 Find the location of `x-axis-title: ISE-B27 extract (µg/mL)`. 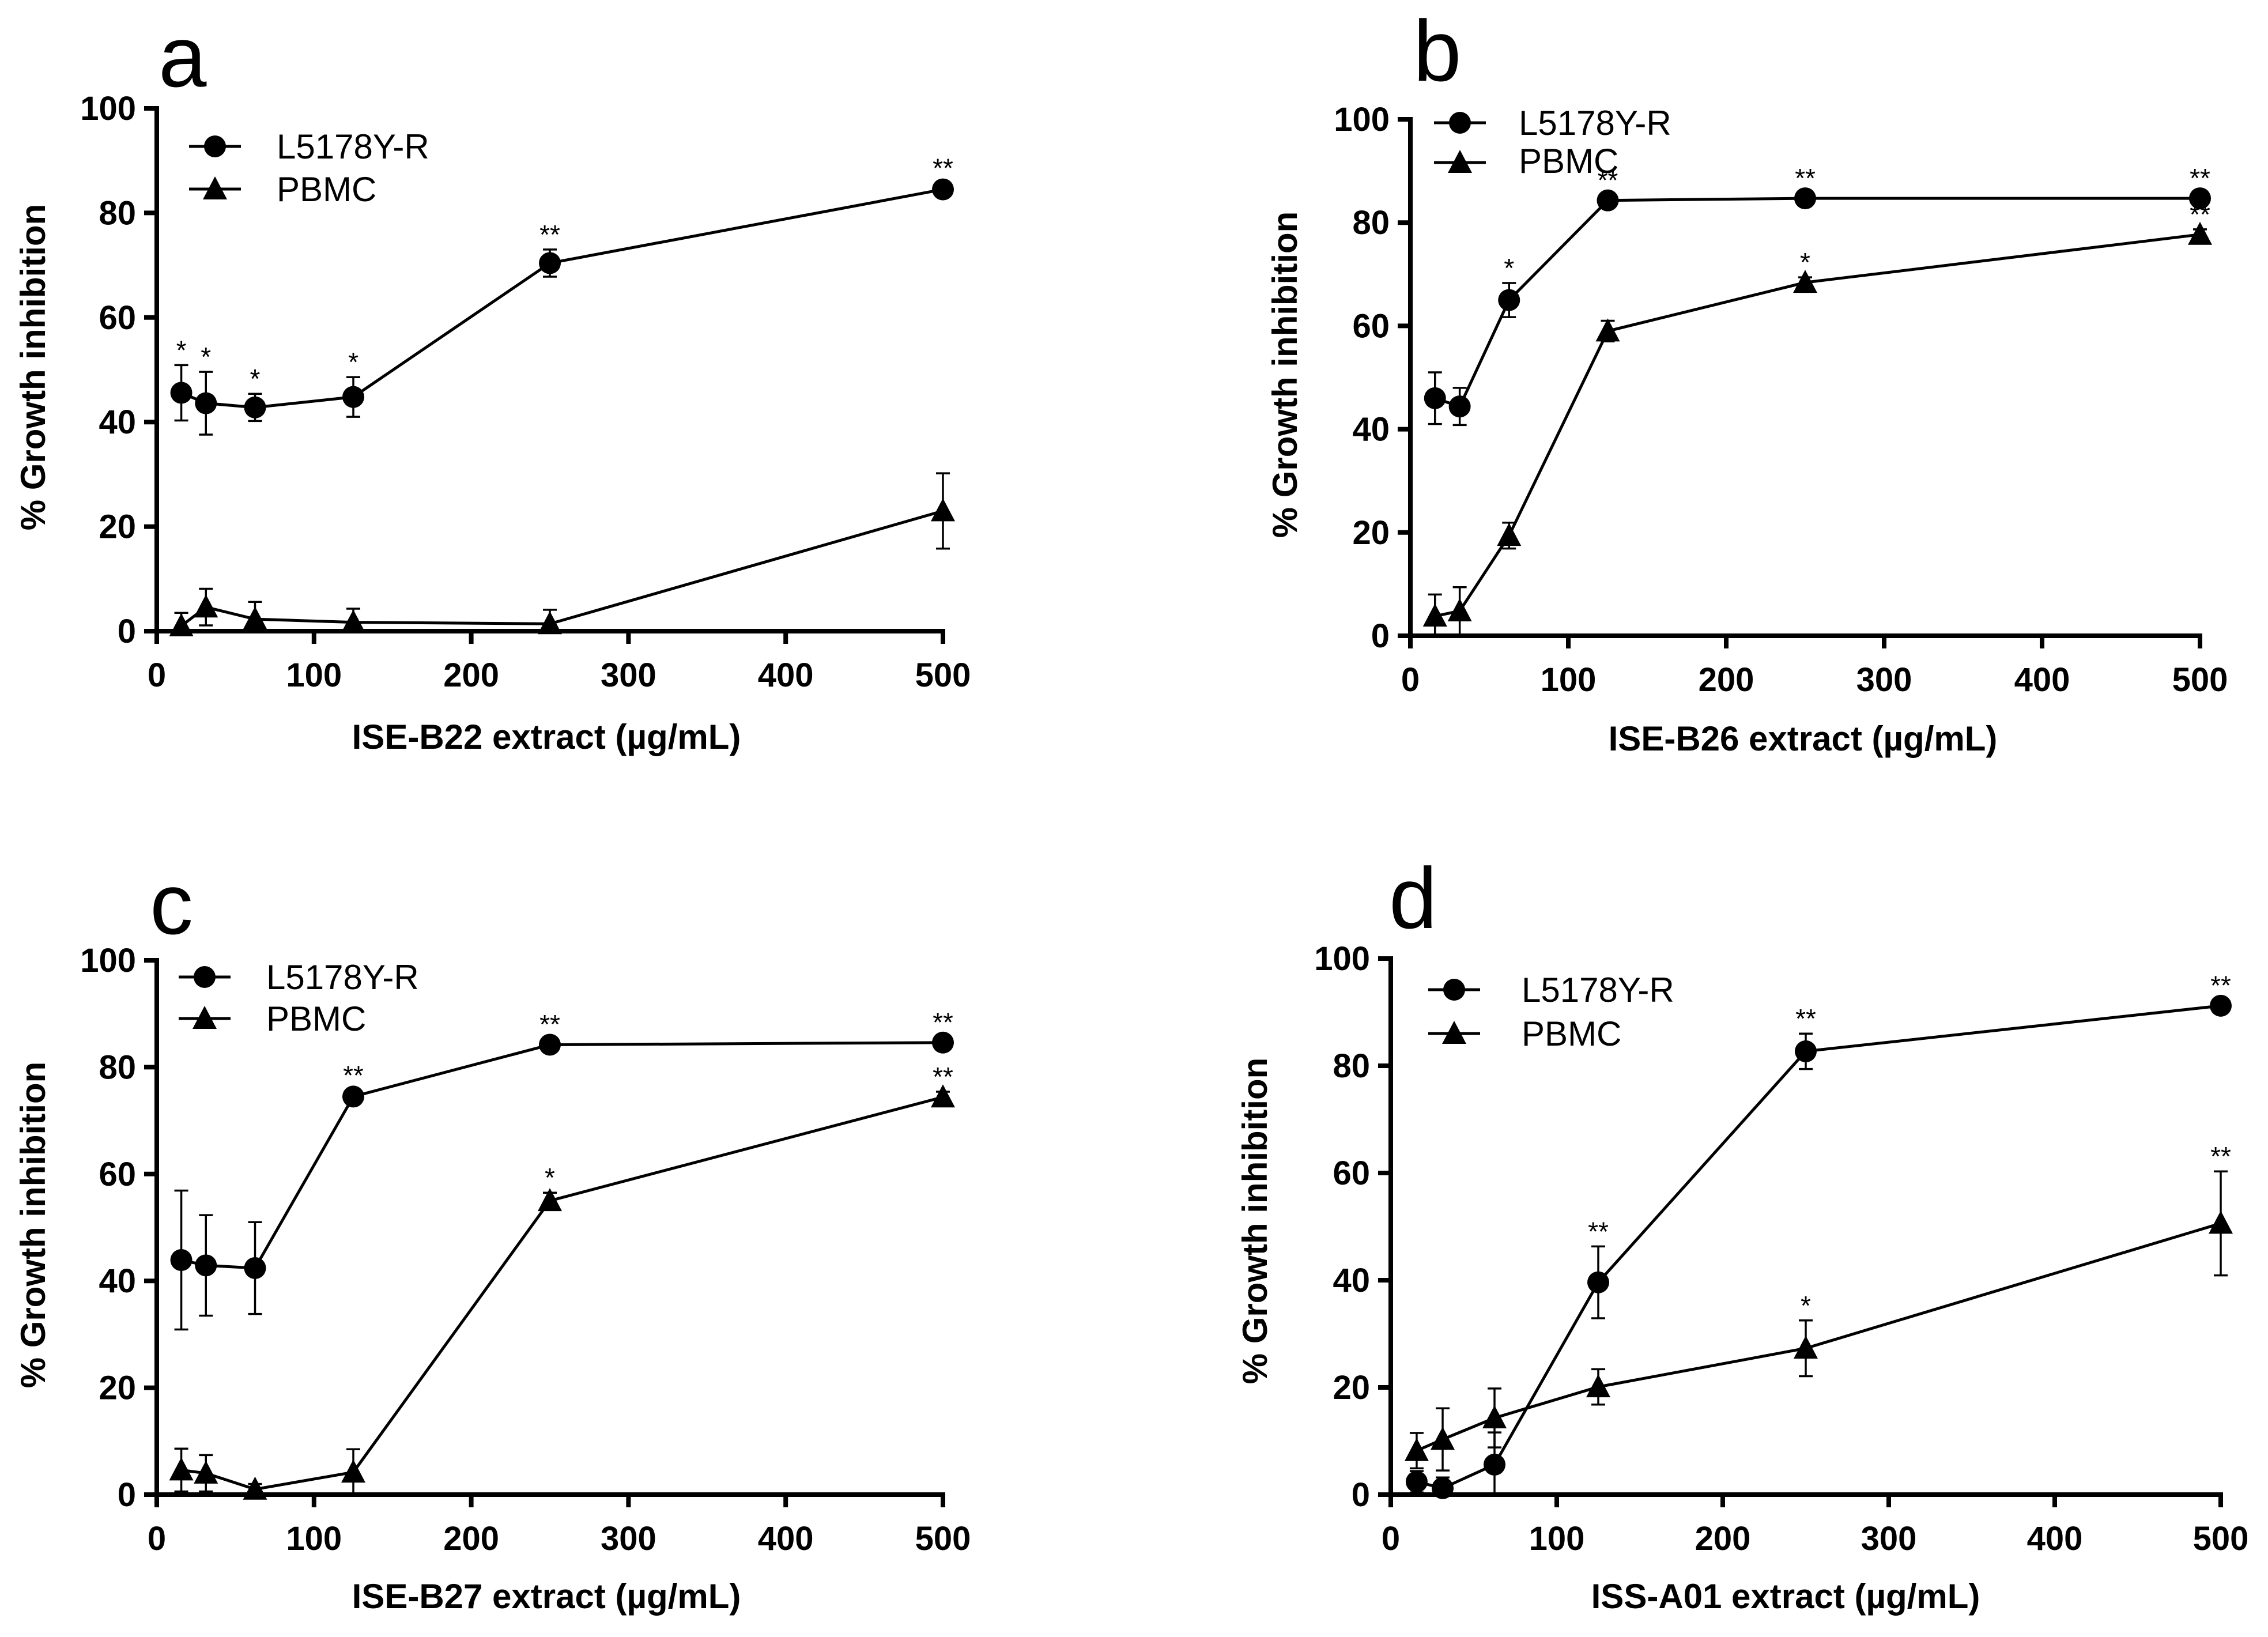

x-axis-title: ISE-B27 extract (µg/mL) is located at coordinates (546, 1596).